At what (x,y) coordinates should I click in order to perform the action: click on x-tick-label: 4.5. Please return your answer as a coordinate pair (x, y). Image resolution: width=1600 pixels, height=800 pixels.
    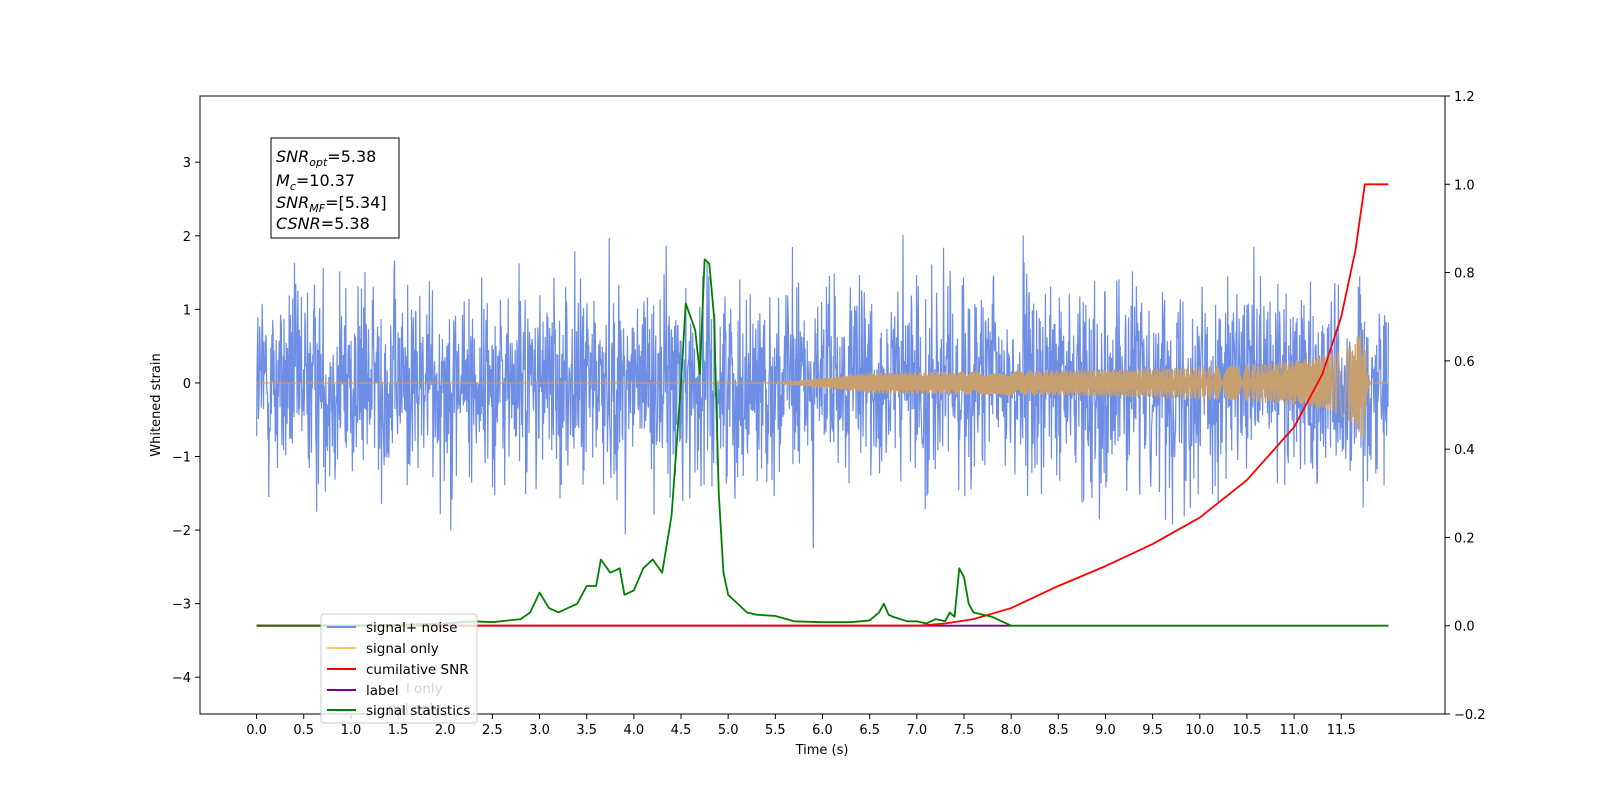
    Looking at the image, I should click on (681, 730).